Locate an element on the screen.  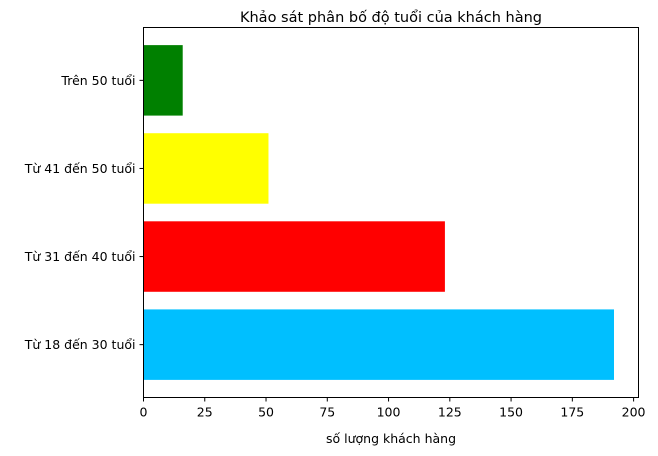
x-tick-label: 175 is located at coordinates (572, 412).